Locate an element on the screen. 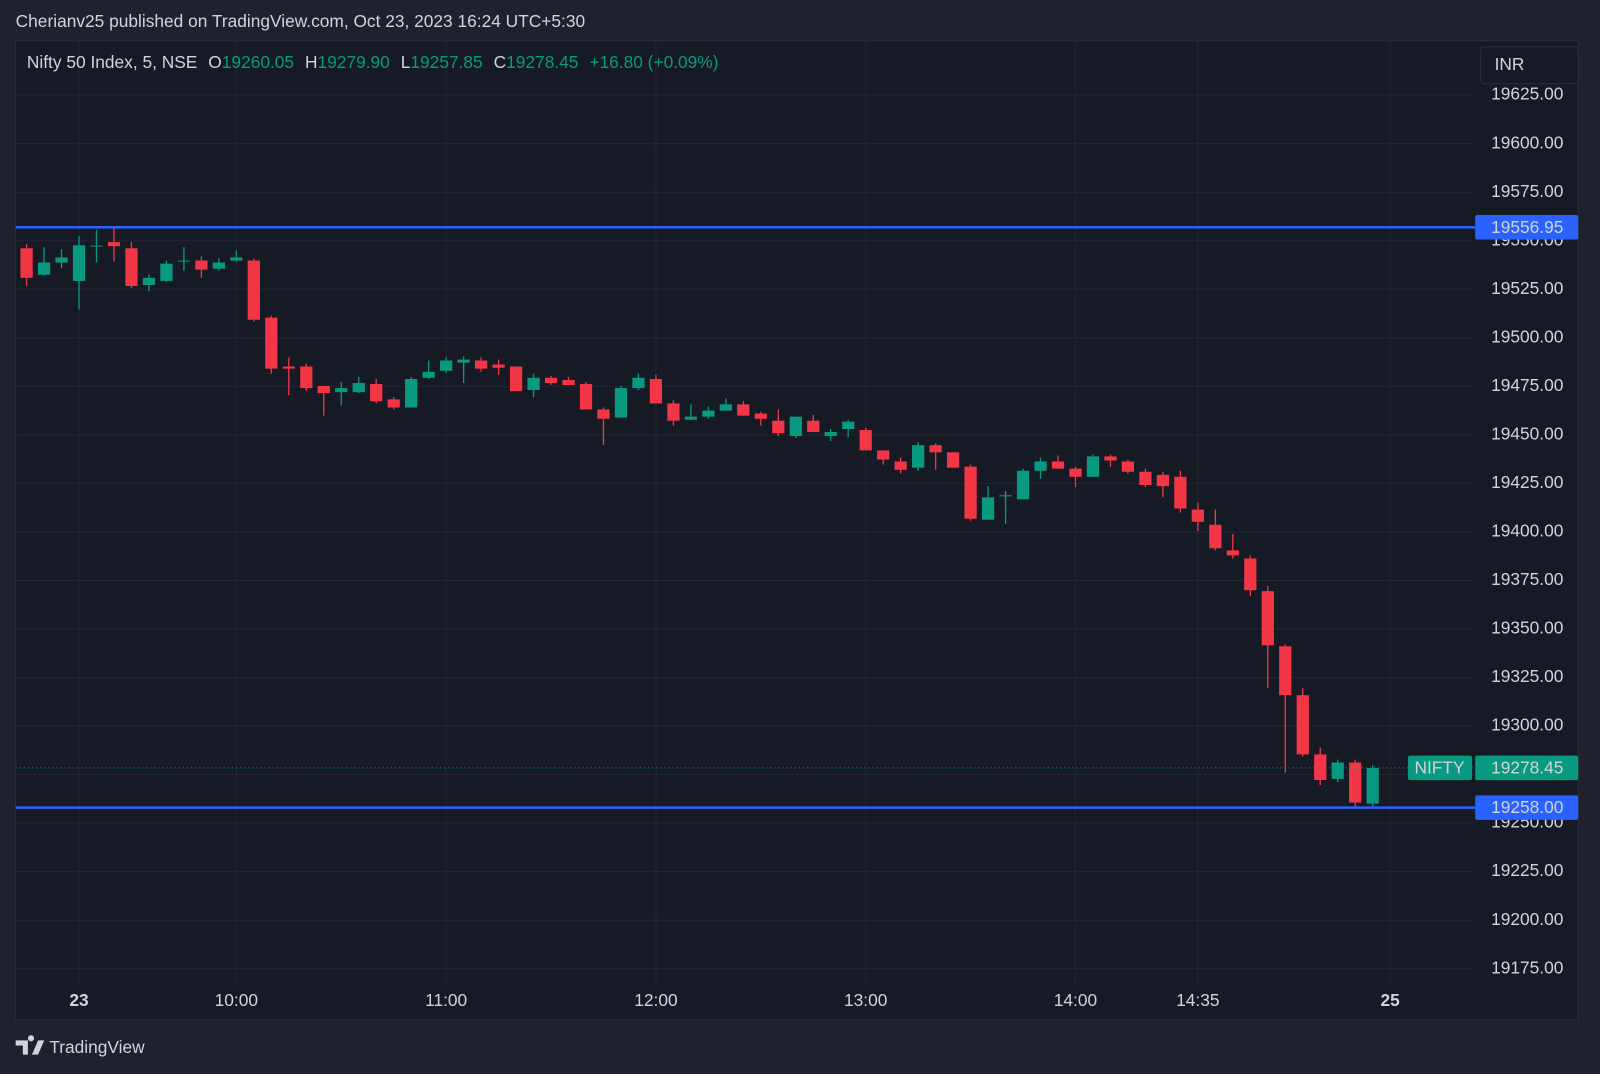 The width and height of the screenshot is (1600, 1074). legend-key: H is located at coordinates (311, 62).